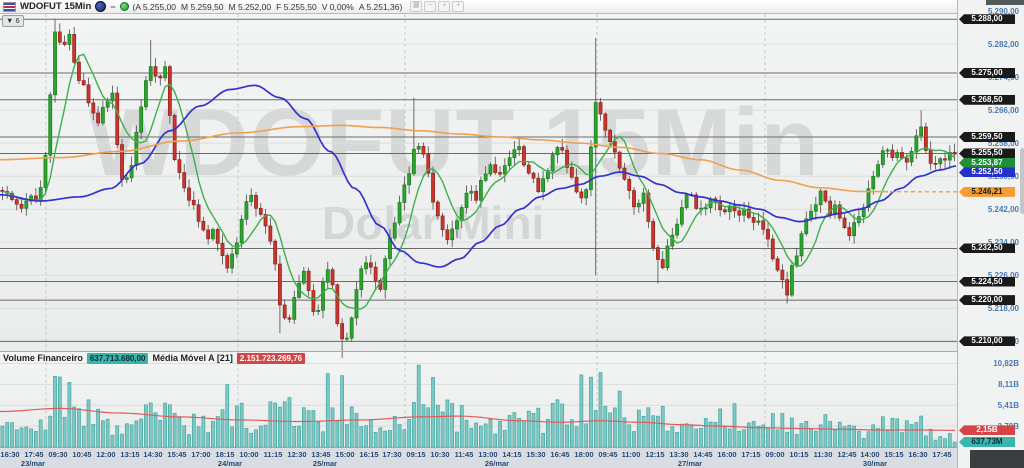 The height and width of the screenshot is (468, 1024). Describe the element at coordinates (987, 136) in the screenshot. I see `price-level-badge: 5.259,50` at that location.